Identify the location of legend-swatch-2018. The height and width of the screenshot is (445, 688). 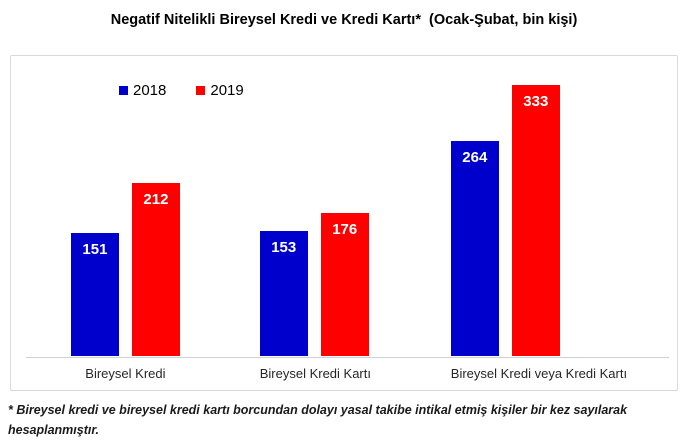
(123, 90).